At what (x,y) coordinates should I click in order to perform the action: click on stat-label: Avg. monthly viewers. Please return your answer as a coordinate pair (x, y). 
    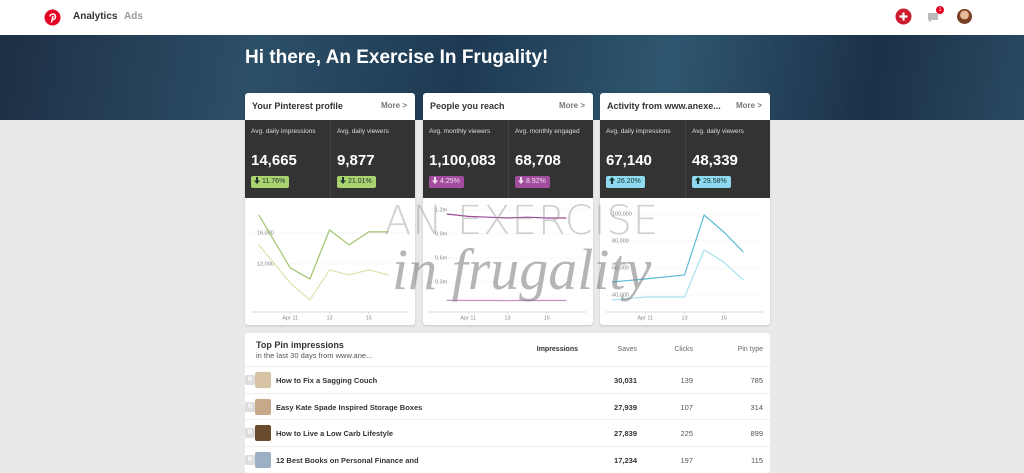
    Looking at the image, I should click on (466, 132).